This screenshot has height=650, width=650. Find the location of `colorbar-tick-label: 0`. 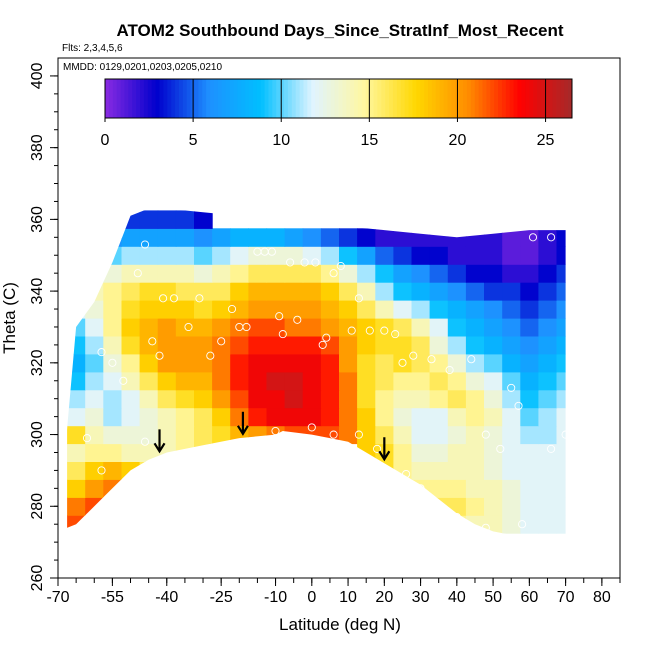

colorbar-tick-label: 0 is located at coordinates (105, 140).